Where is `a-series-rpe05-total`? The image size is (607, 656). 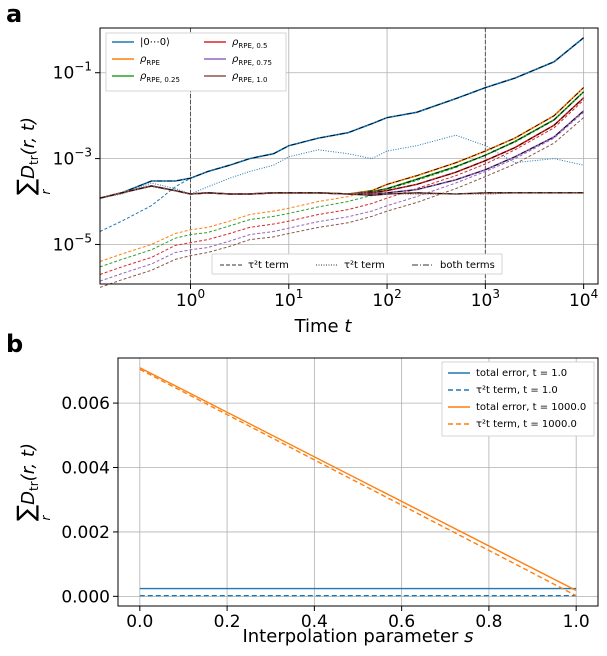
a-series-rpe05-total is located at coordinates (342, 148).